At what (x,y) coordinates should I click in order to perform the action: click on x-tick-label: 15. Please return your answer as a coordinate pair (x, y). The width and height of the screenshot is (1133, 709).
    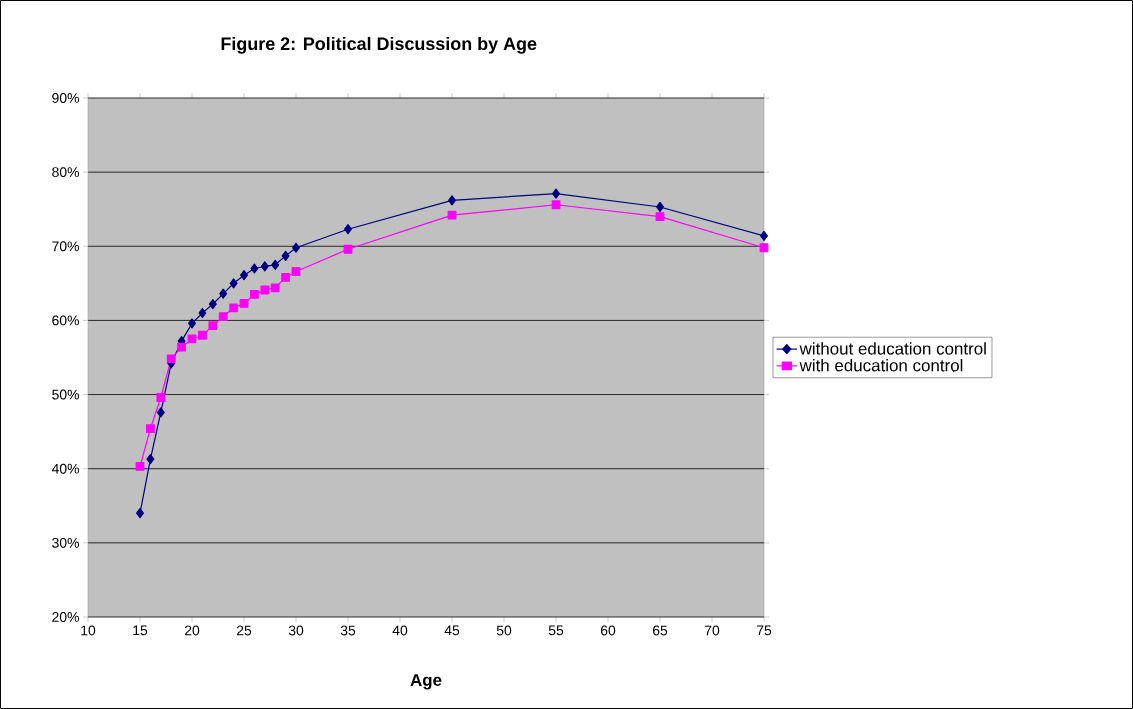
    Looking at the image, I should click on (140, 630).